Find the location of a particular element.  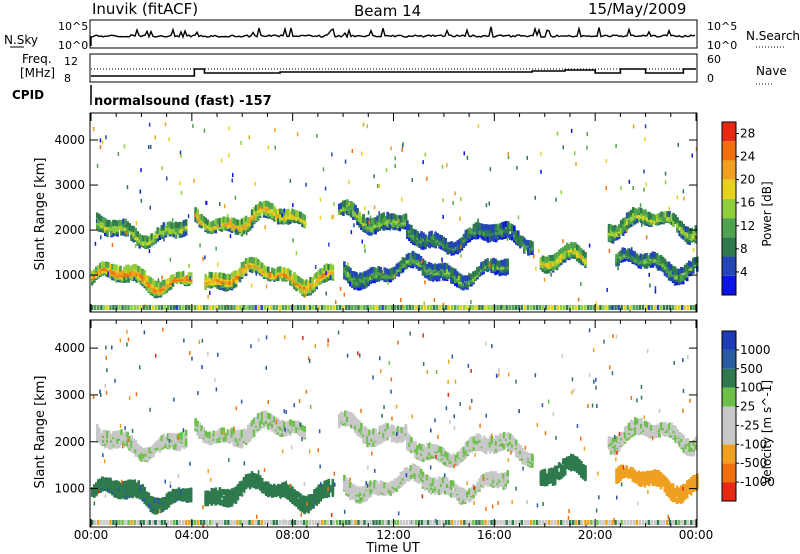

date-title: 15/May/2009 is located at coordinates (637, 9).